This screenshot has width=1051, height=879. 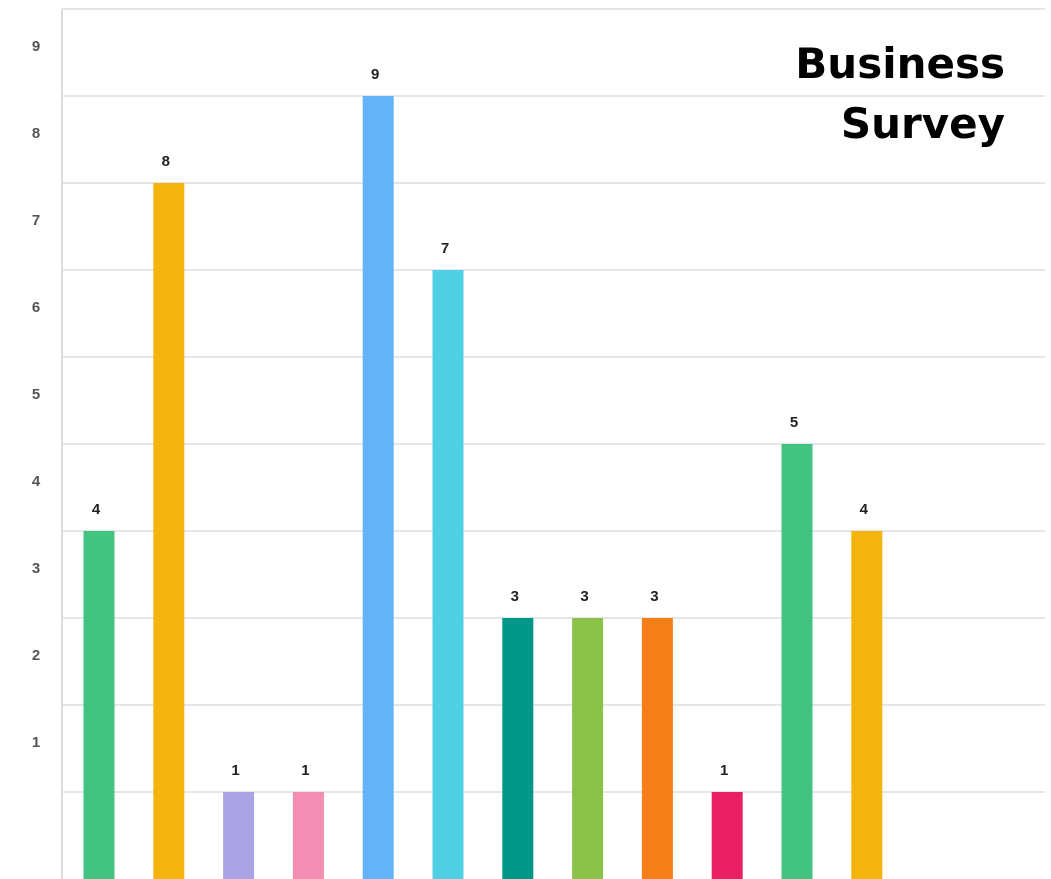 What do you see at coordinates (36, 655) in the screenshot?
I see `y-tick-label: 2` at bounding box center [36, 655].